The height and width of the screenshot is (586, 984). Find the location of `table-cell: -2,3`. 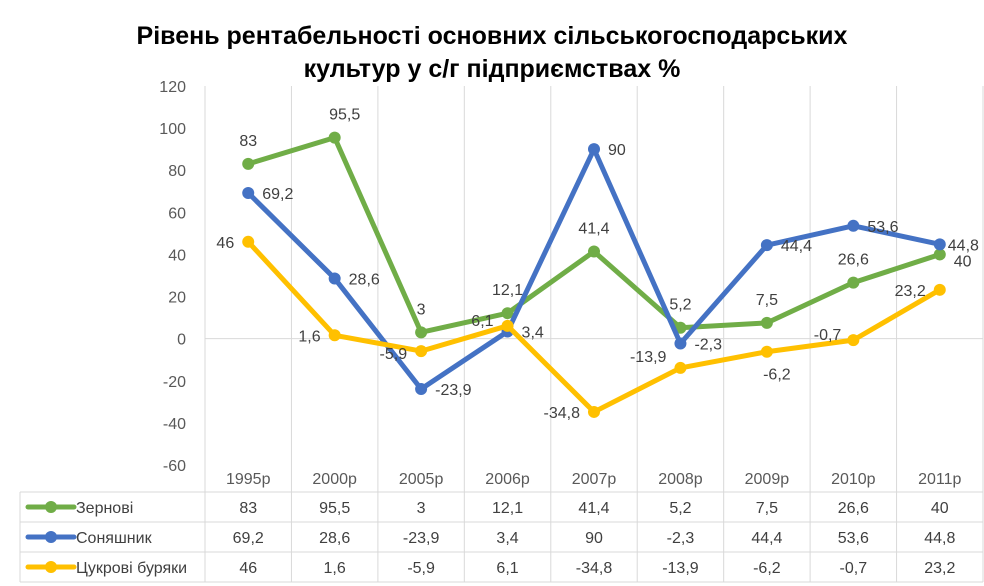

table-cell: -2,3 is located at coordinates (681, 538).